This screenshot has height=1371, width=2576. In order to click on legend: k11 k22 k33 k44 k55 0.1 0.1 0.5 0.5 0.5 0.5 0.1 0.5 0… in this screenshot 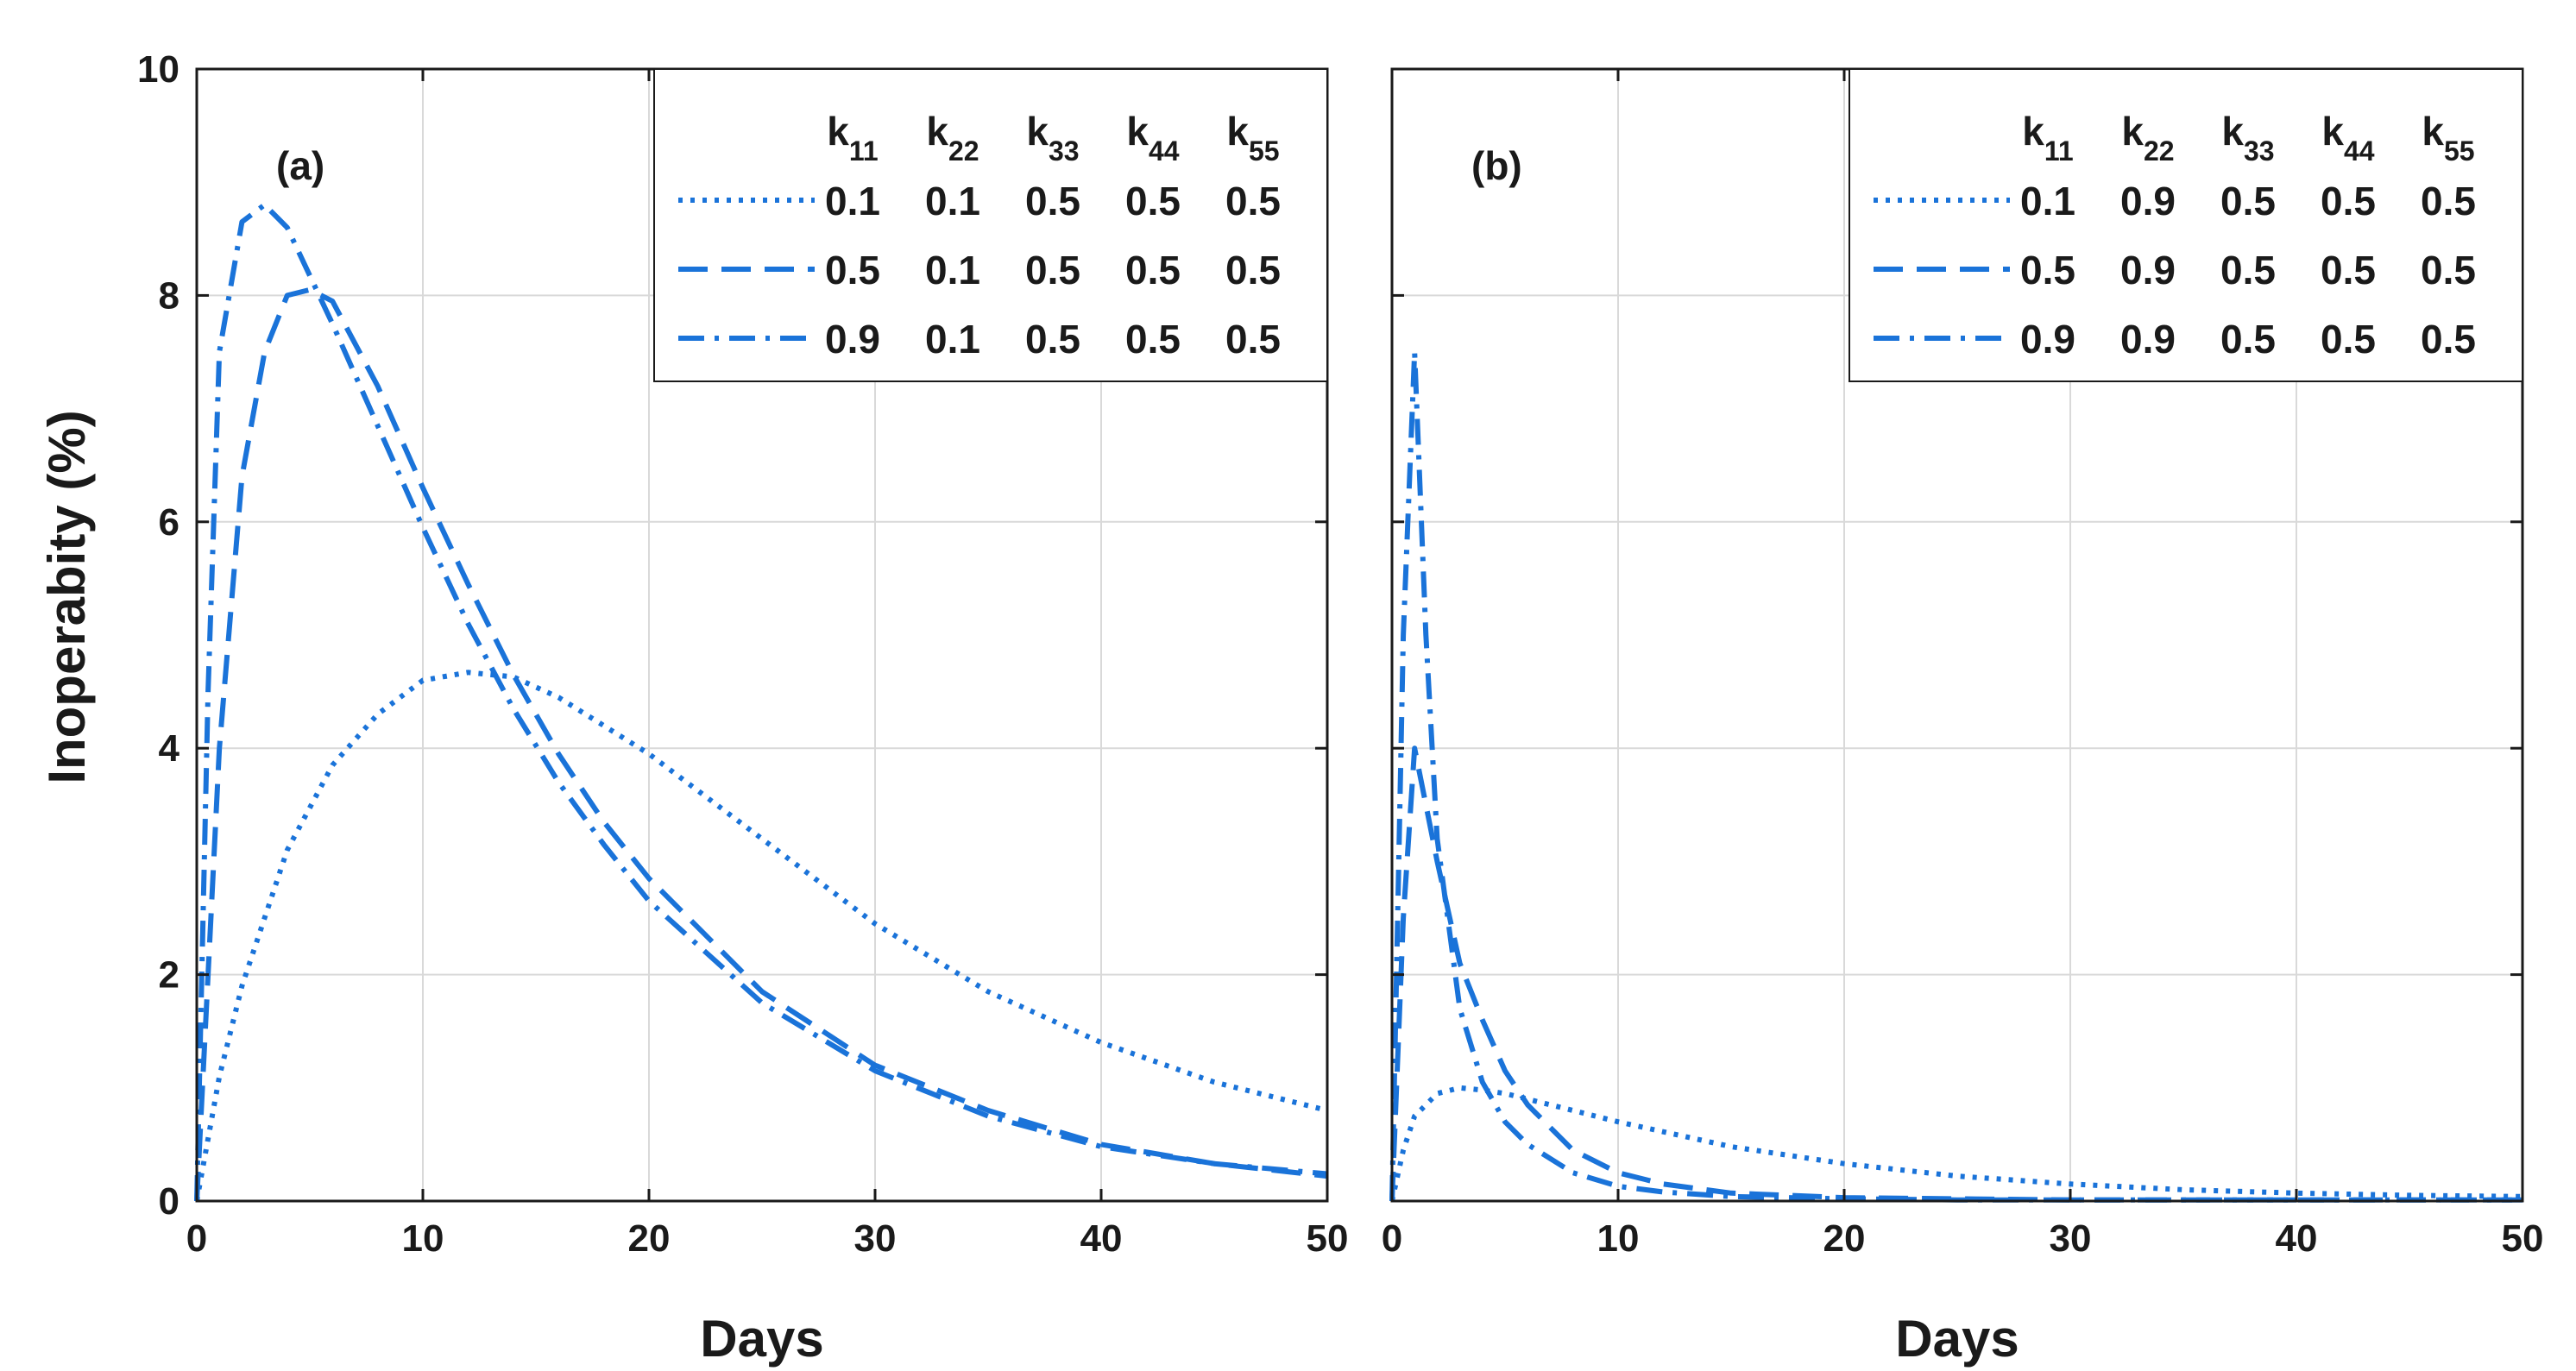, I will do `click(991, 225)`.